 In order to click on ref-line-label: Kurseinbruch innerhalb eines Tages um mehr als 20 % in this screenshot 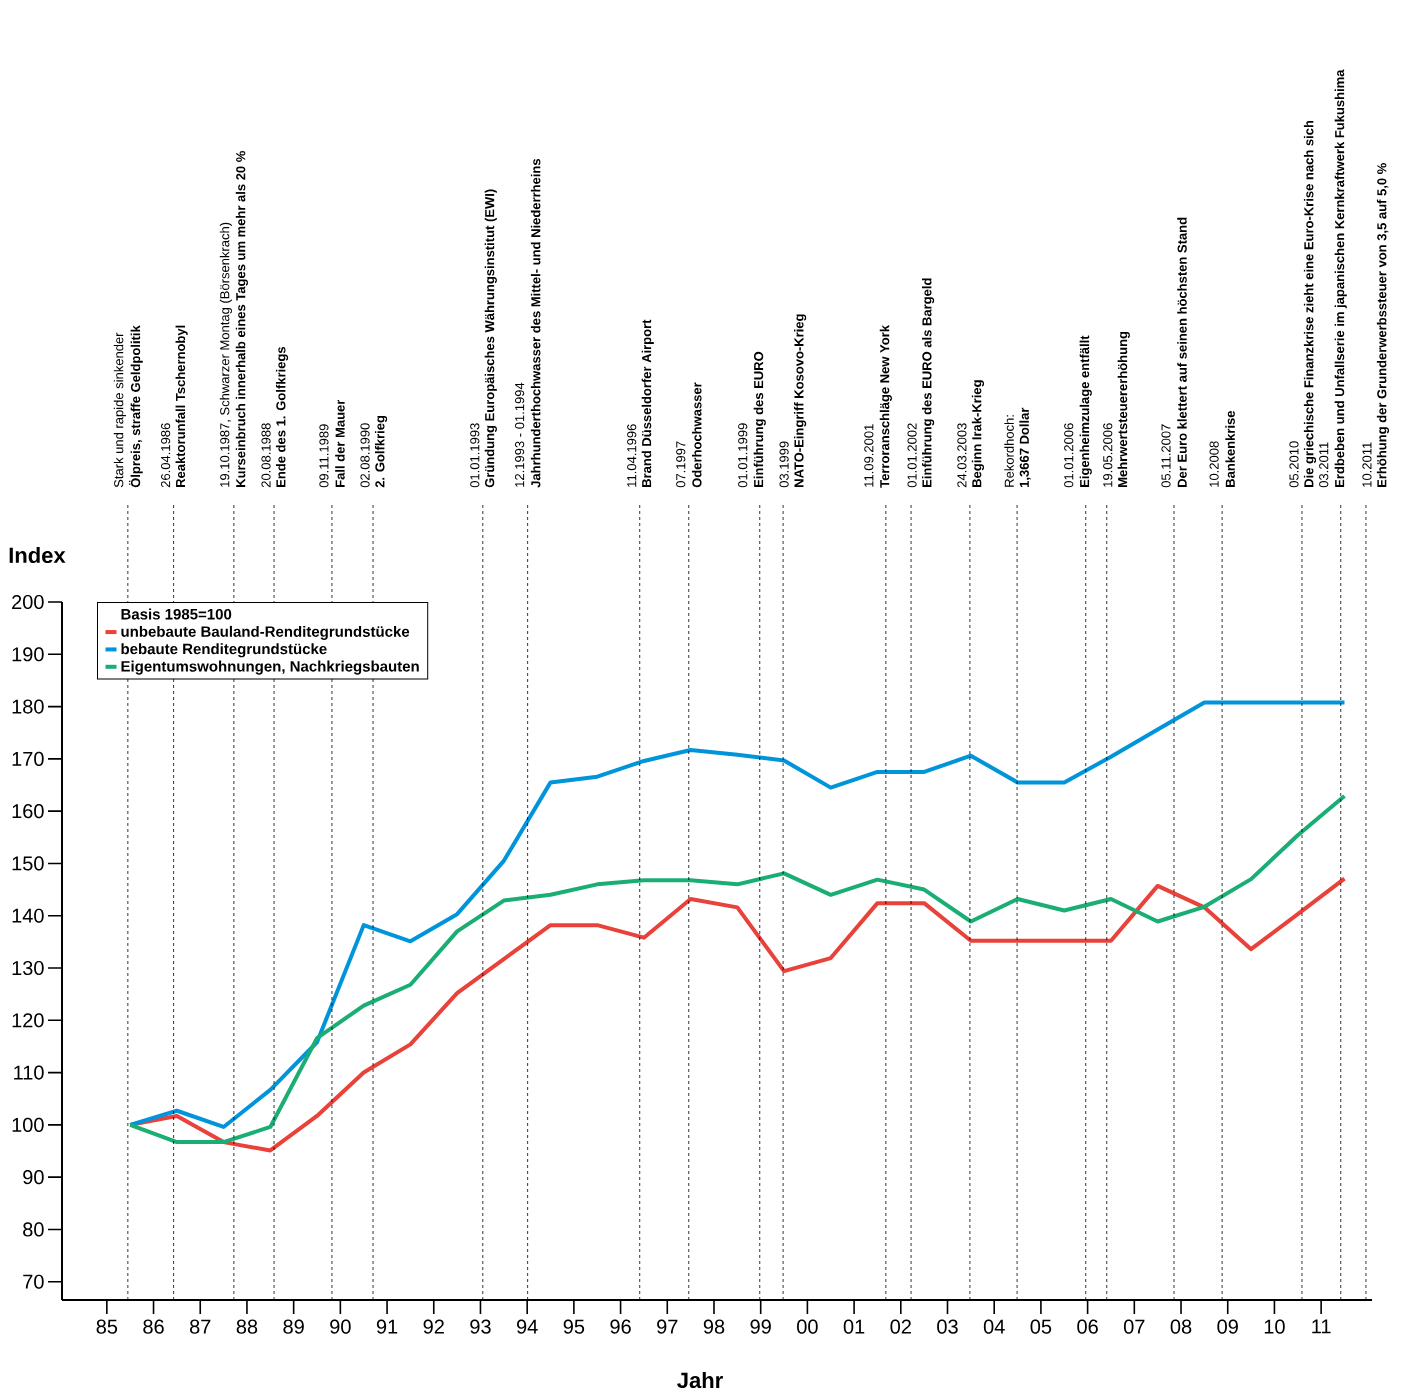, I will do `click(241, 319)`.